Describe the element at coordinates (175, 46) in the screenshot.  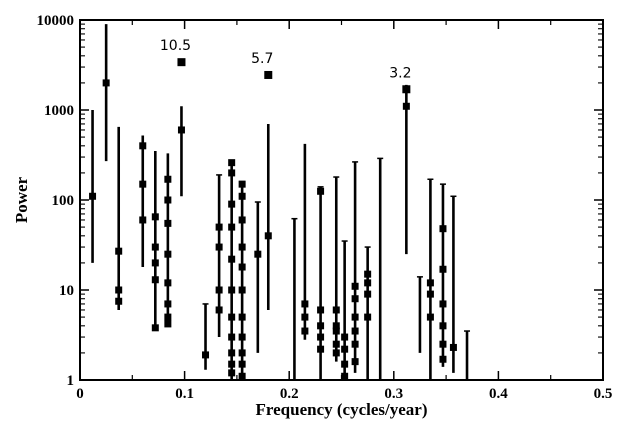
I see `peak-label: 10.5` at that location.